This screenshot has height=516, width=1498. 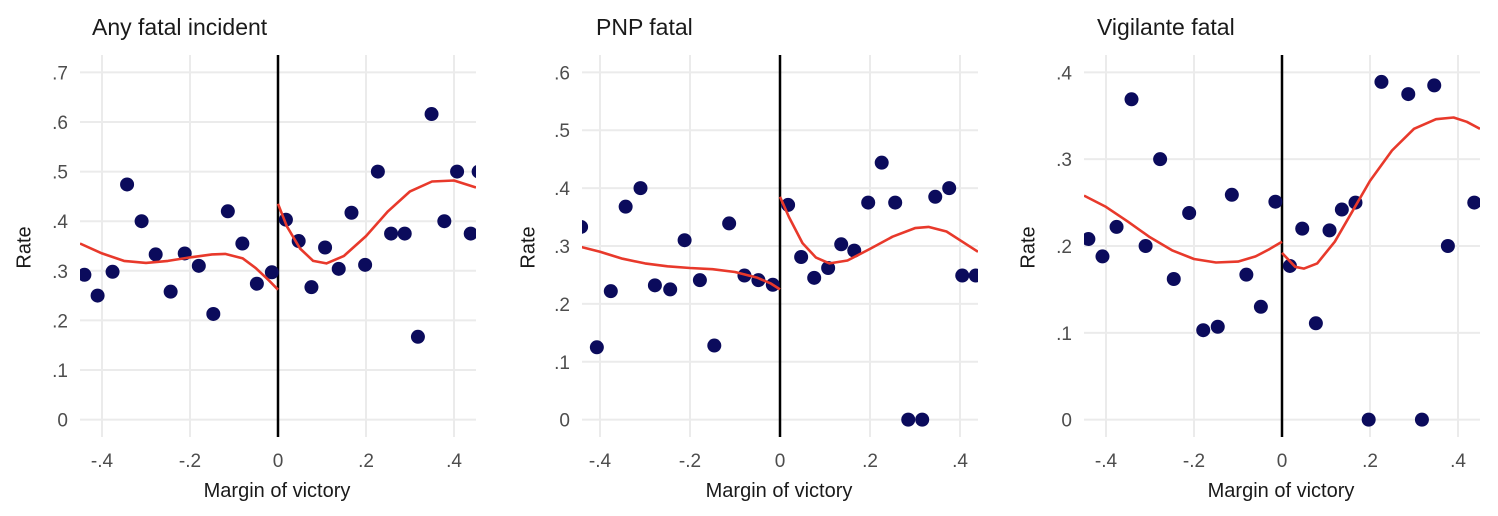 I want to click on panel-title: Any fatal incident, so click(x=180, y=27).